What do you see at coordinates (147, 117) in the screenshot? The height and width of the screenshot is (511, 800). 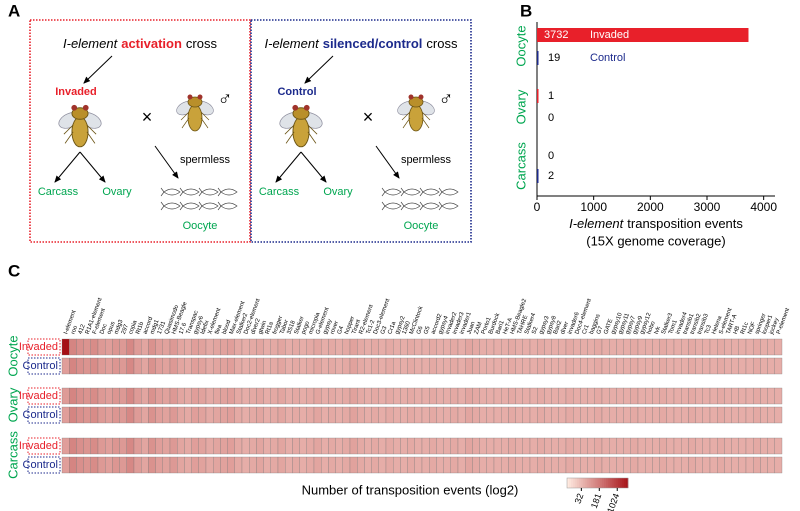 I see `cross-sign: ×` at bounding box center [147, 117].